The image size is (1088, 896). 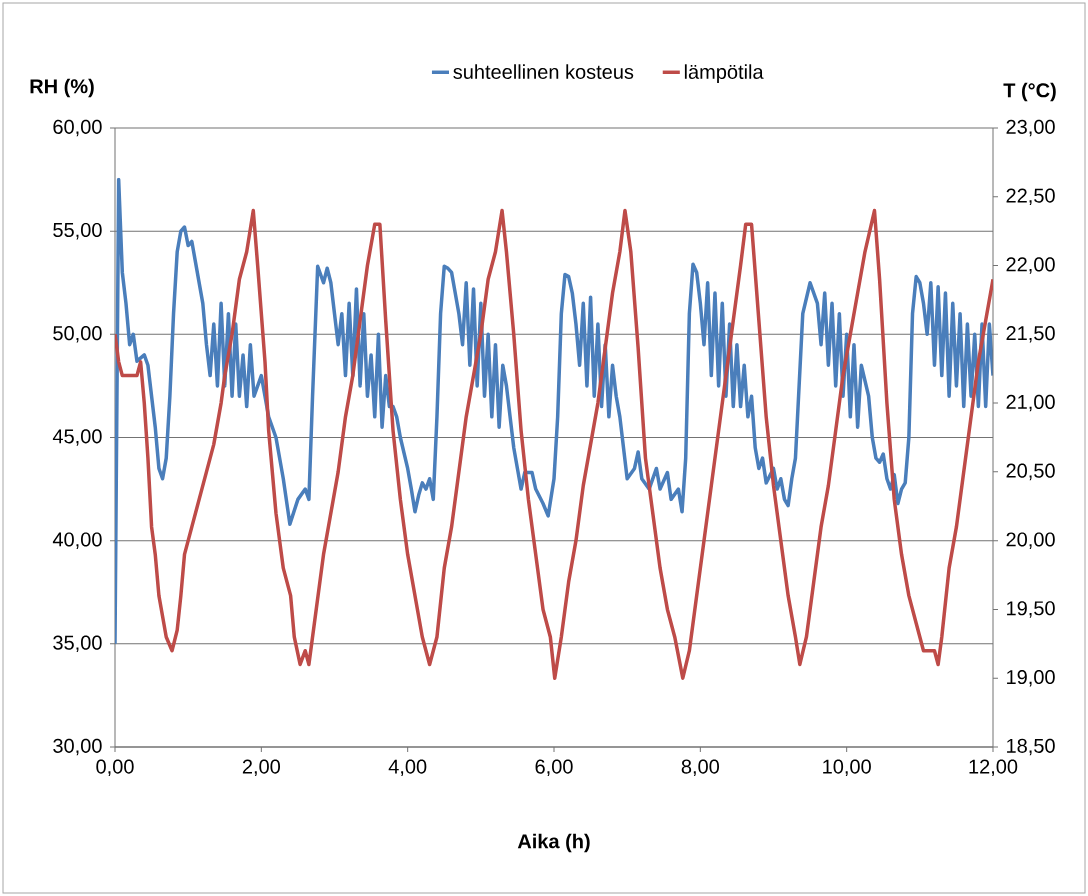 What do you see at coordinates (1030, 265) in the screenshot?
I see `y2-tick-label: 22,00` at bounding box center [1030, 265].